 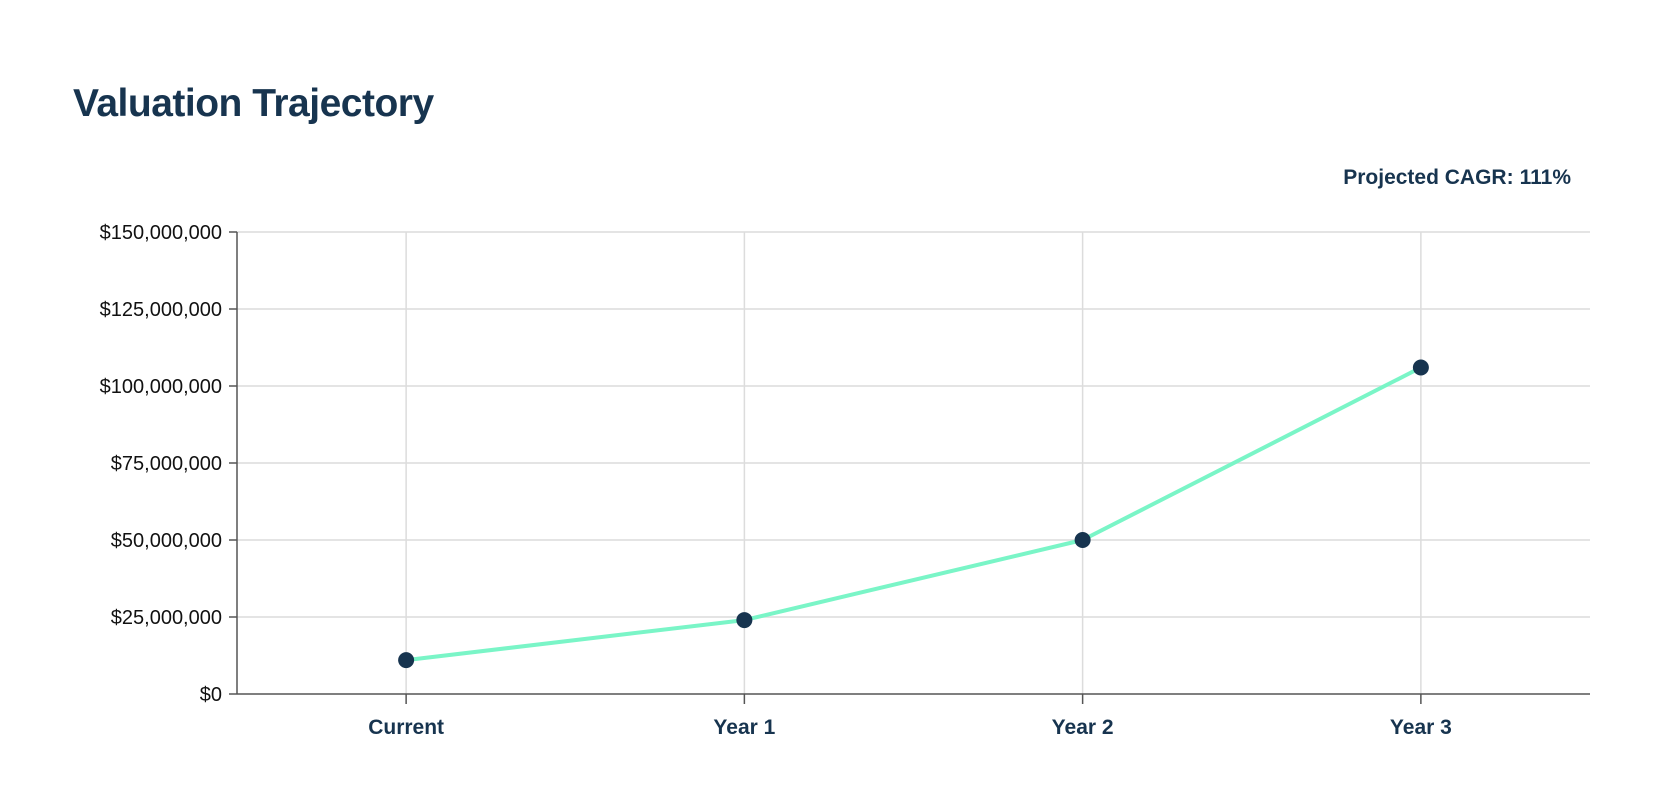 I want to click on y-tick-label: $150,000,000, so click(x=161, y=233).